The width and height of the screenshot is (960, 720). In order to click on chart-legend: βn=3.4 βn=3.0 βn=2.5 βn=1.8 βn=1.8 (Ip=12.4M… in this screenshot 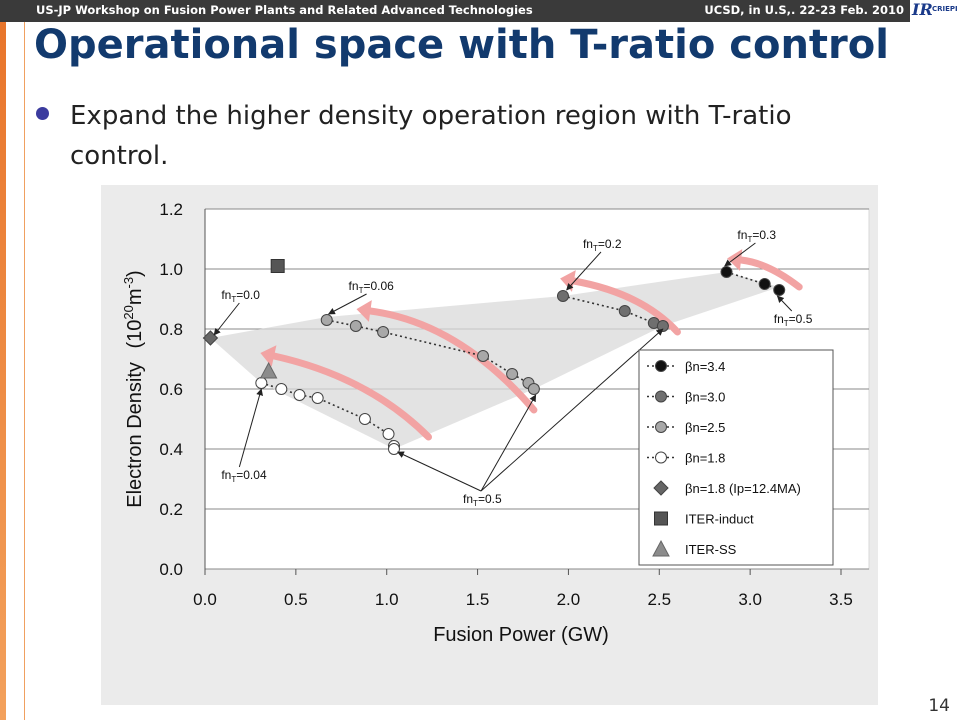, I will do `click(736, 457)`.